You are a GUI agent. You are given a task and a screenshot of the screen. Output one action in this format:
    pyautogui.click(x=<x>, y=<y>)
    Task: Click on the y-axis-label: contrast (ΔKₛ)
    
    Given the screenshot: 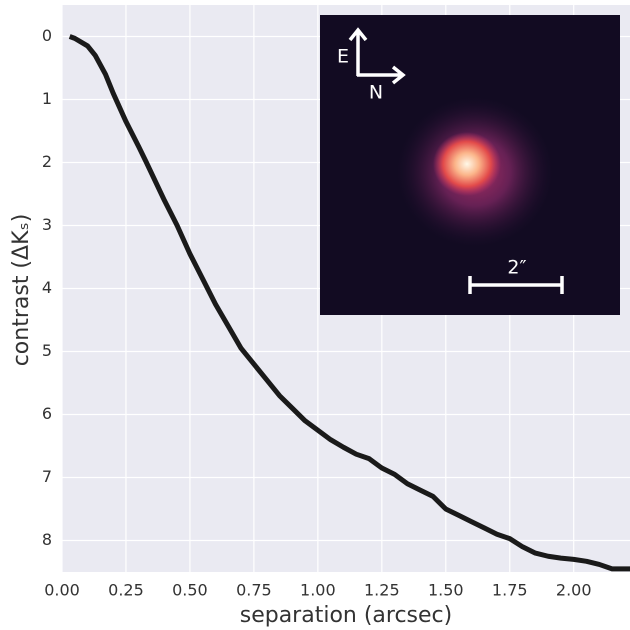 What is the action you would take?
    pyautogui.click(x=21, y=290)
    